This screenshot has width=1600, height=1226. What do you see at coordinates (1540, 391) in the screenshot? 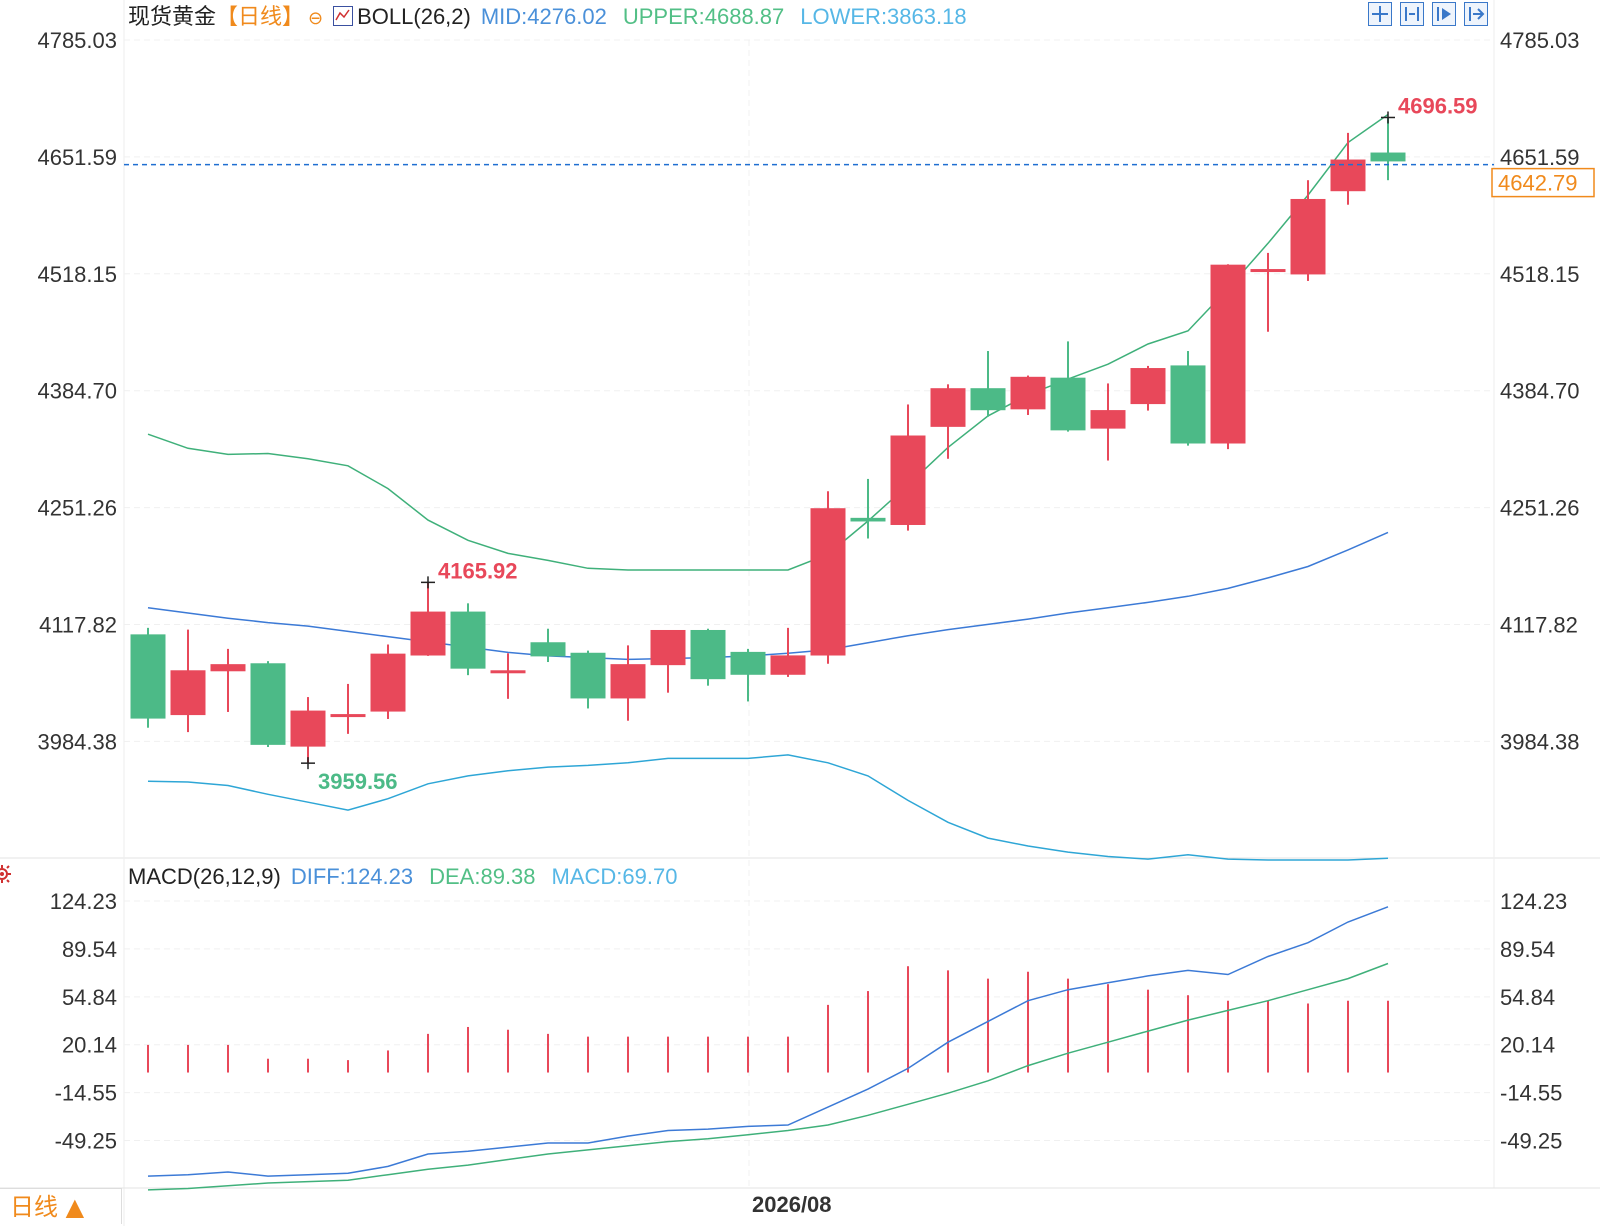
I see `main-right-tick-label: 4384.70` at bounding box center [1540, 391].